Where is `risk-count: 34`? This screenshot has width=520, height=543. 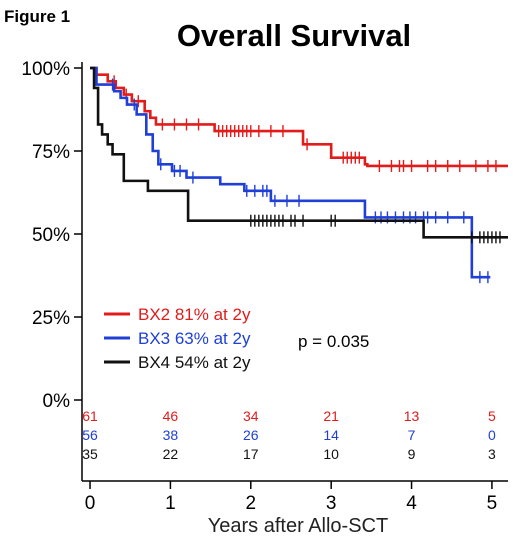 risk-count: 34 is located at coordinates (251, 416).